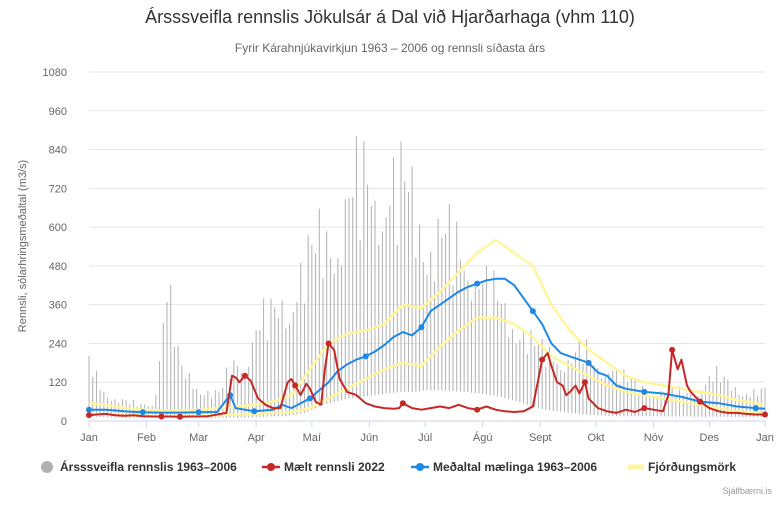 This screenshot has height=505, width=780. Describe the element at coordinates (58, 306) in the screenshot. I see `y-tick-label: 360` at that location.